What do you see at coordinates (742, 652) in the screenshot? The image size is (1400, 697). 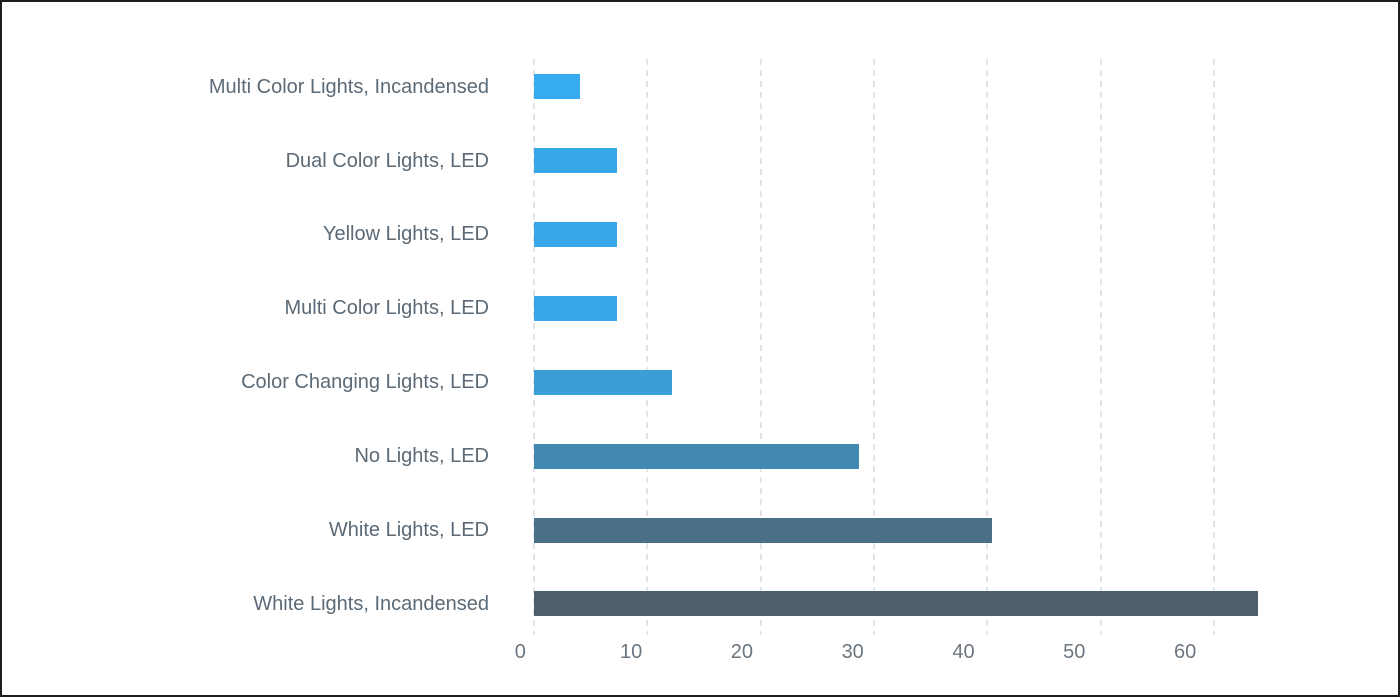 I see `x-tick-label: 20` at bounding box center [742, 652].